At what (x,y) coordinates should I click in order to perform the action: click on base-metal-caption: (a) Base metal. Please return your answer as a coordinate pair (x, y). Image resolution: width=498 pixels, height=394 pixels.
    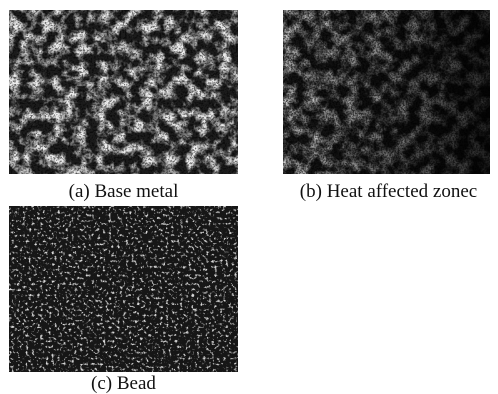
    Looking at the image, I should click on (123, 191).